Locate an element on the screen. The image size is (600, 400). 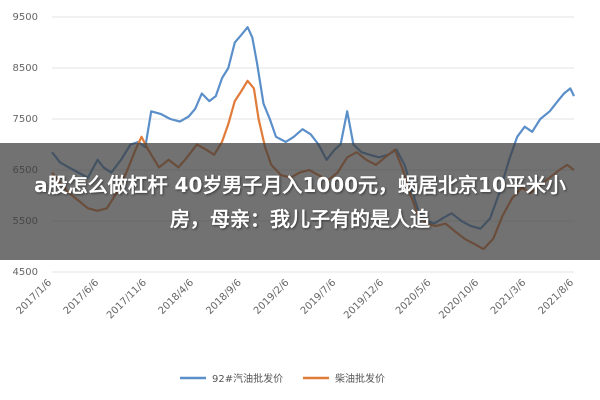
legend-label: 92#汽油批发价 is located at coordinates (247, 378).